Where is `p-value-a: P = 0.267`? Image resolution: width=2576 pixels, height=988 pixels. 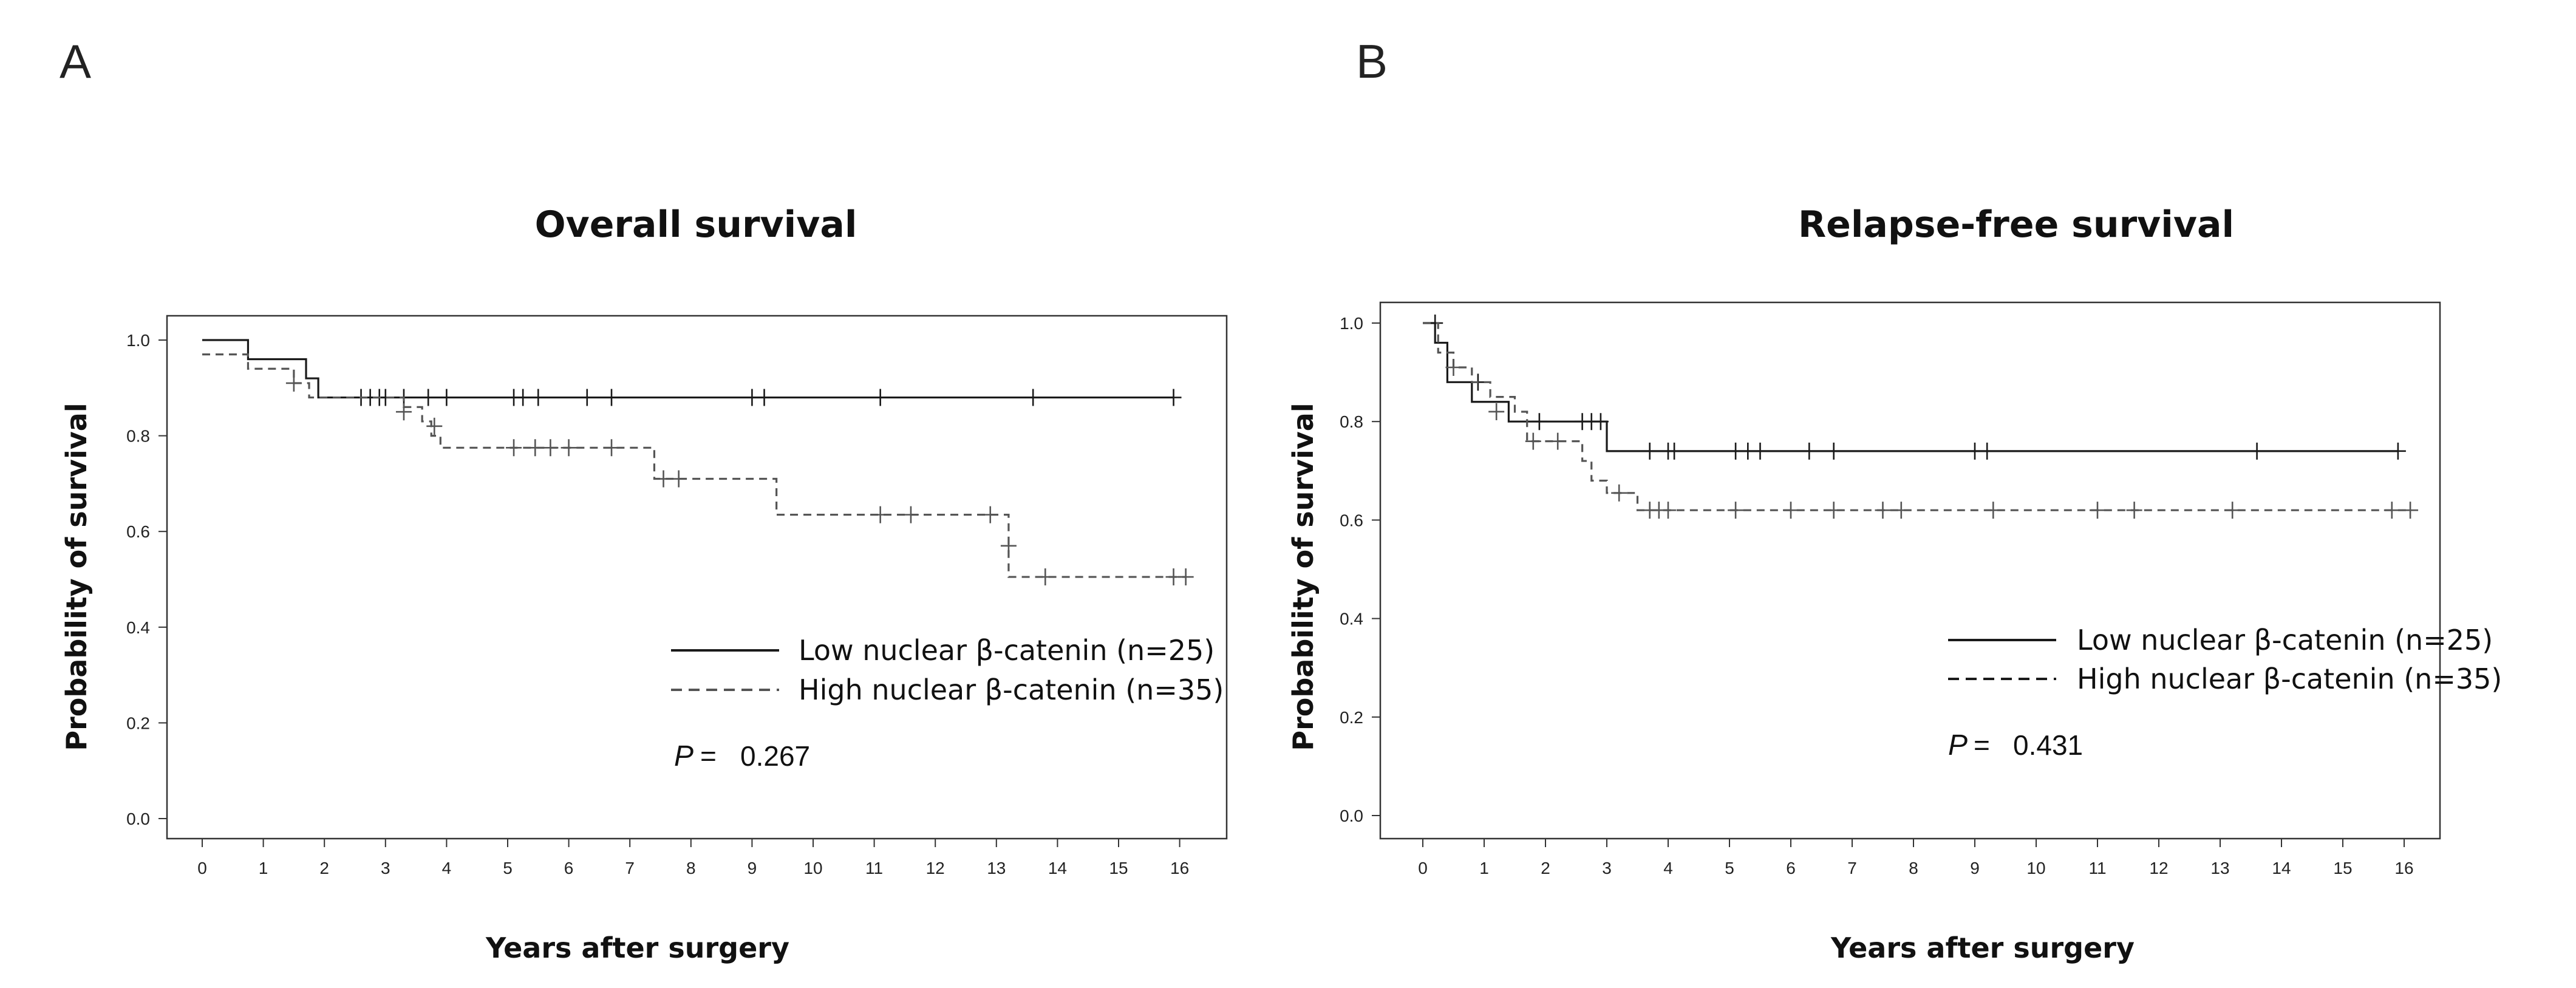
p-value-a: P = 0.267 is located at coordinates (742, 756).